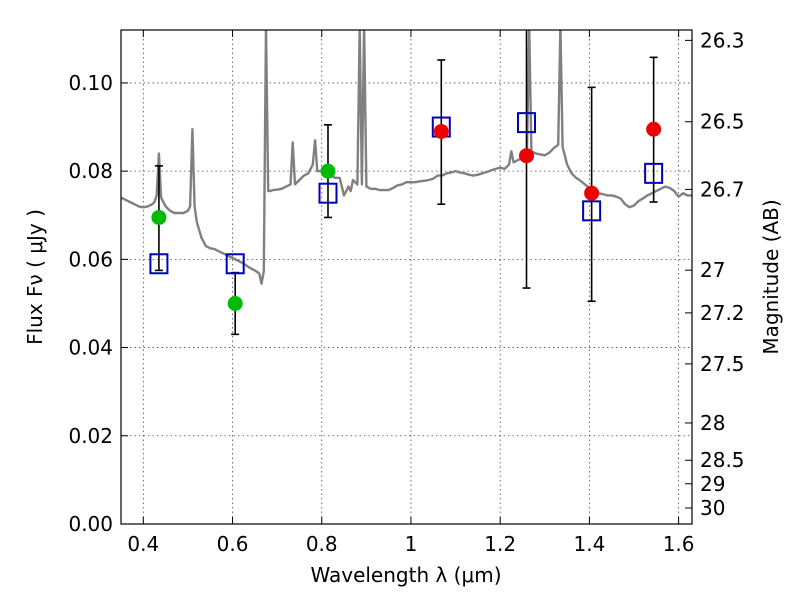 Image resolution: width=800 pixels, height=600 pixels. I want to click on y2-axis-label: Magnitude (AB), so click(771, 276).